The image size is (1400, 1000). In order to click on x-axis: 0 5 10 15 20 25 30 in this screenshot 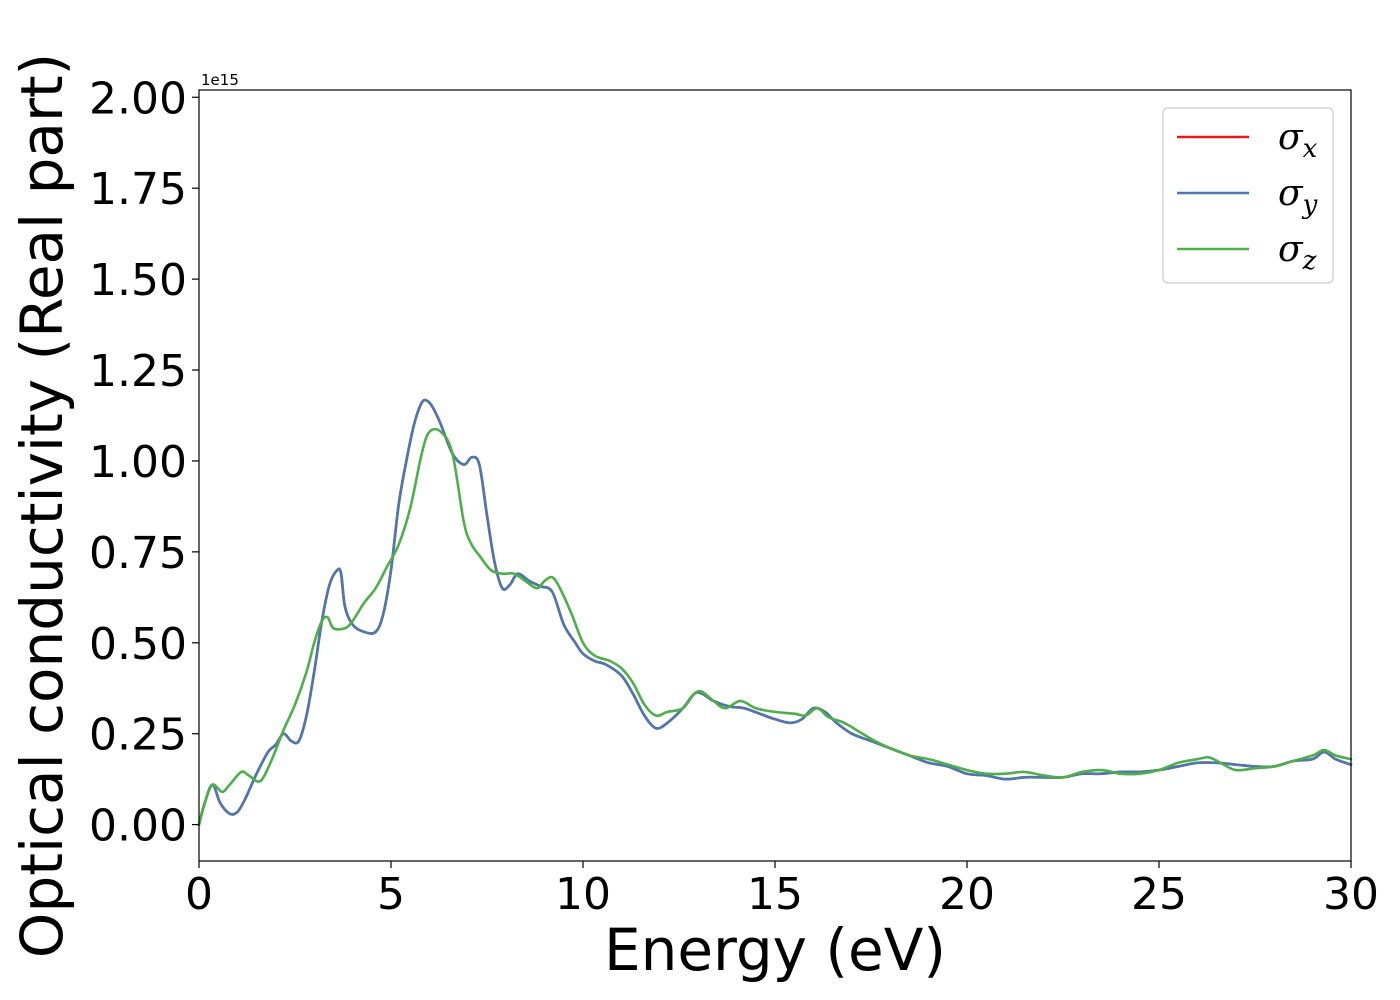, I will do `click(782, 890)`.